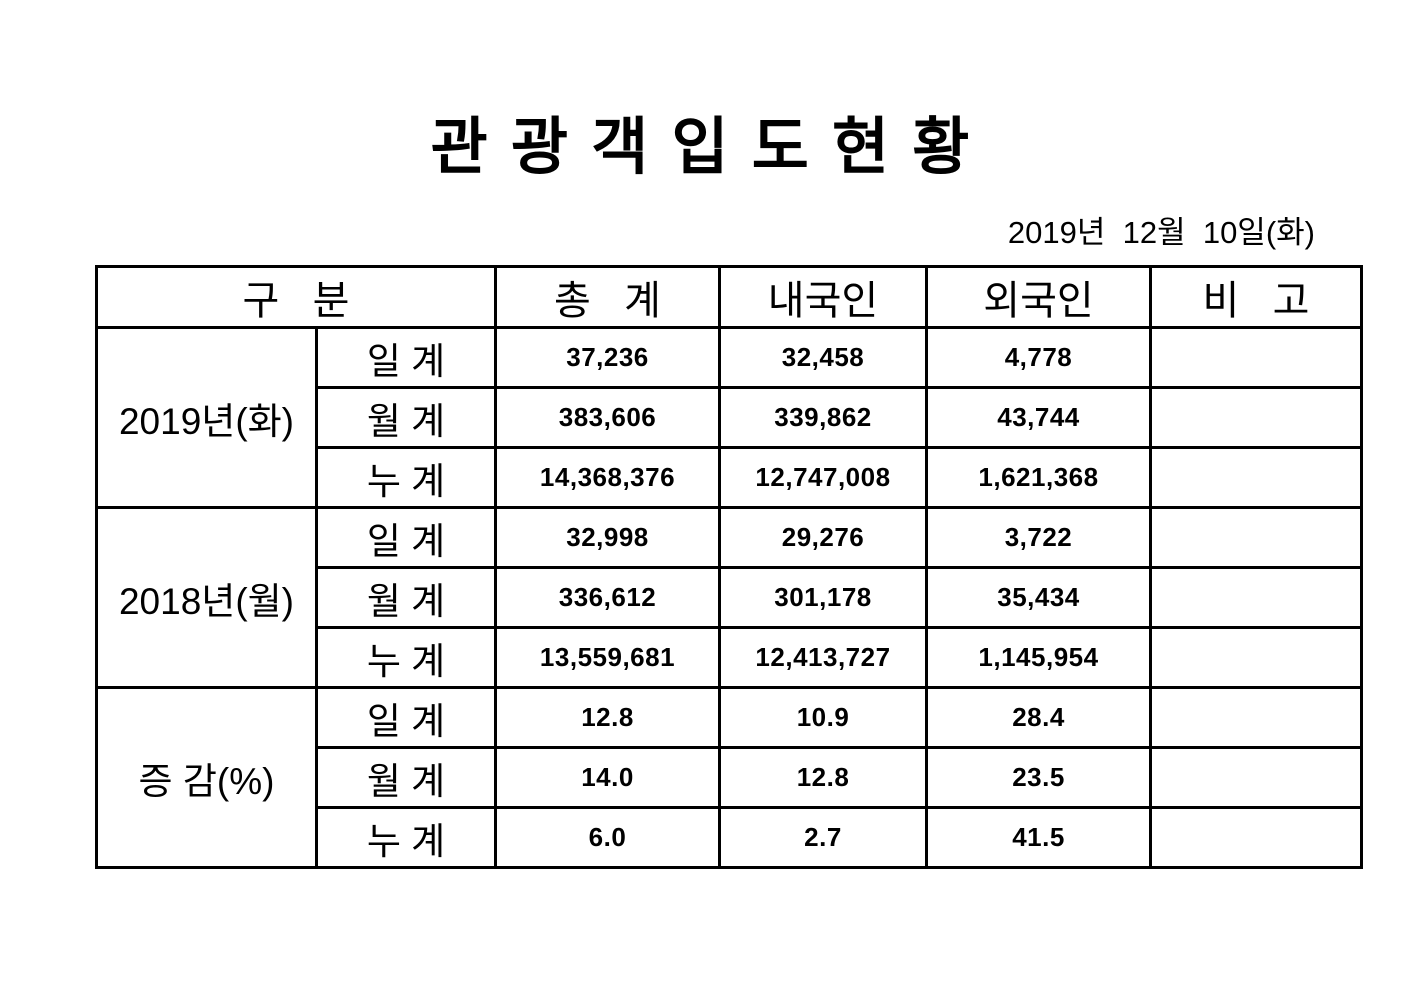 This screenshot has width=1403, height=992. Describe the element at coordinates (1256, 297) in the screenshot. I see `header-remarks: 비 고` at that location.